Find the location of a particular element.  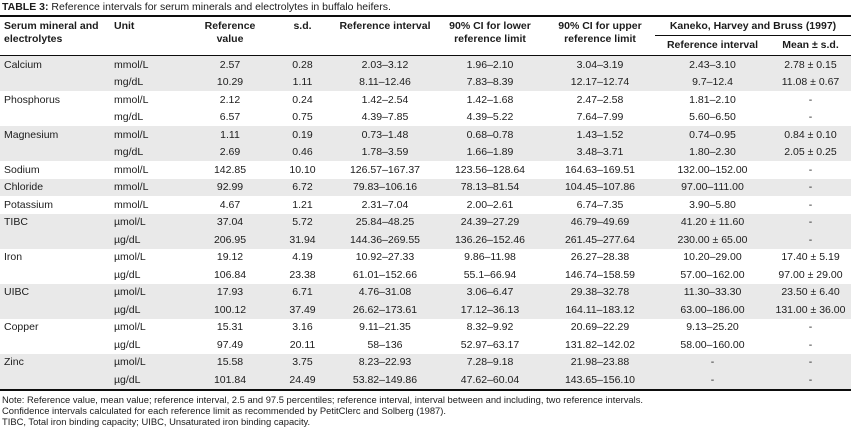

cell-ci-lower: 9.86–11.98 is located at coordinates (490, 257).